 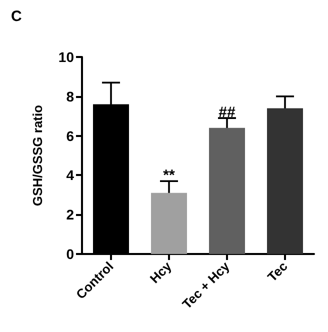 What do you see at coordinates (66, 57) in the screenshot?
I see `y-tick-label: 10` at bounding box center [66, 57].